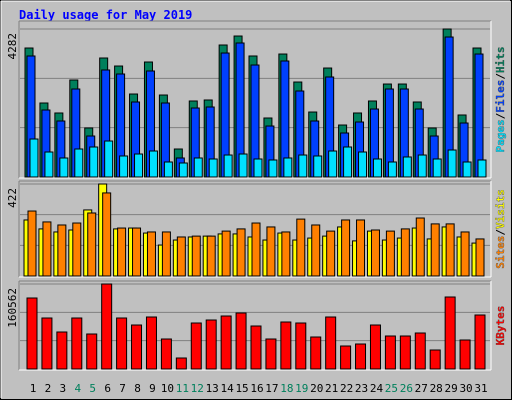 The width and height of the screenshot is (512, 400). What do you see at coordinates (137, 388) in the screenshot?
I see `x-tick-label: 8` at bounding box center [137, 388].